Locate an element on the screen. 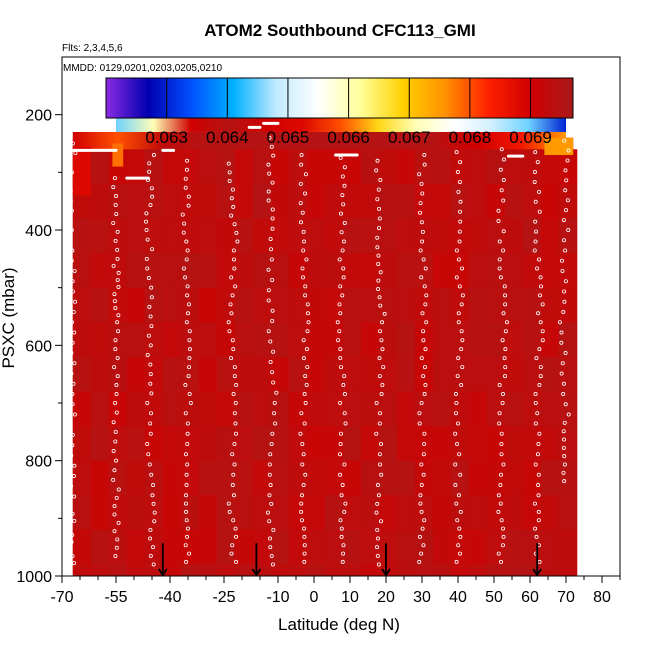 The height and width of the screenshot is (650, 650). flights-note: Flts: 2,3,4,5,6 is located at coordinates (92, 48).